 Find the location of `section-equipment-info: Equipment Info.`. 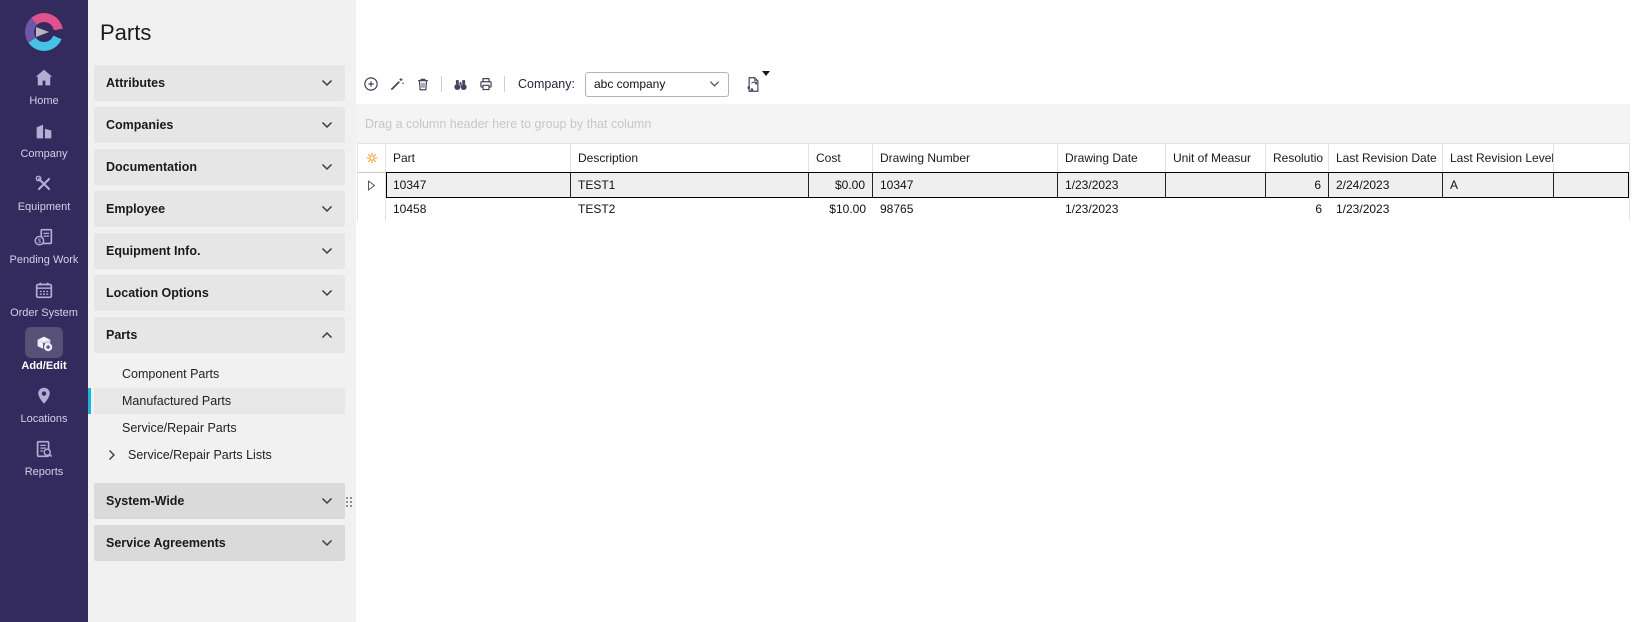

section-equipment-info: Equipment Info. is located at coordinates (219, 251).